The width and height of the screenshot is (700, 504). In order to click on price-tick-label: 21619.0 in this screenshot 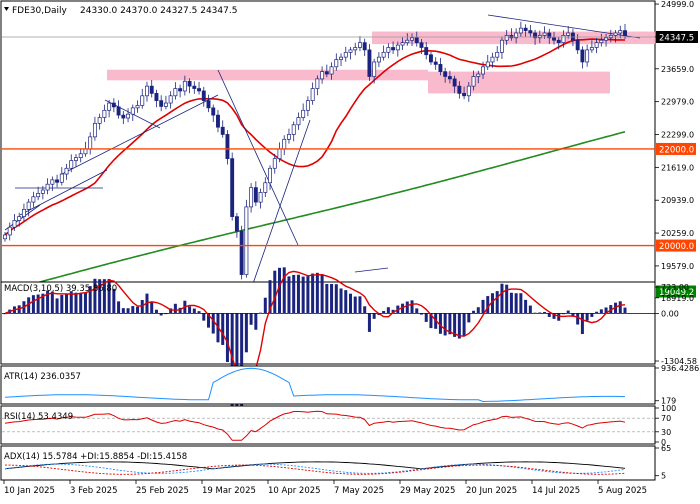, I will do `click(677, 167)`.